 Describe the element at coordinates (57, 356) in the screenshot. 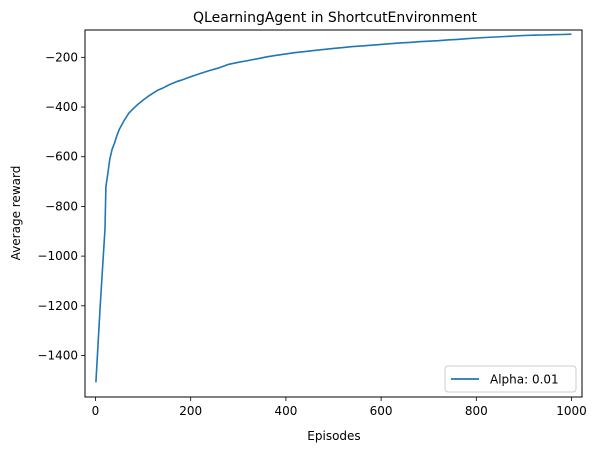

I see `y-tick-label: −1400` at that location.